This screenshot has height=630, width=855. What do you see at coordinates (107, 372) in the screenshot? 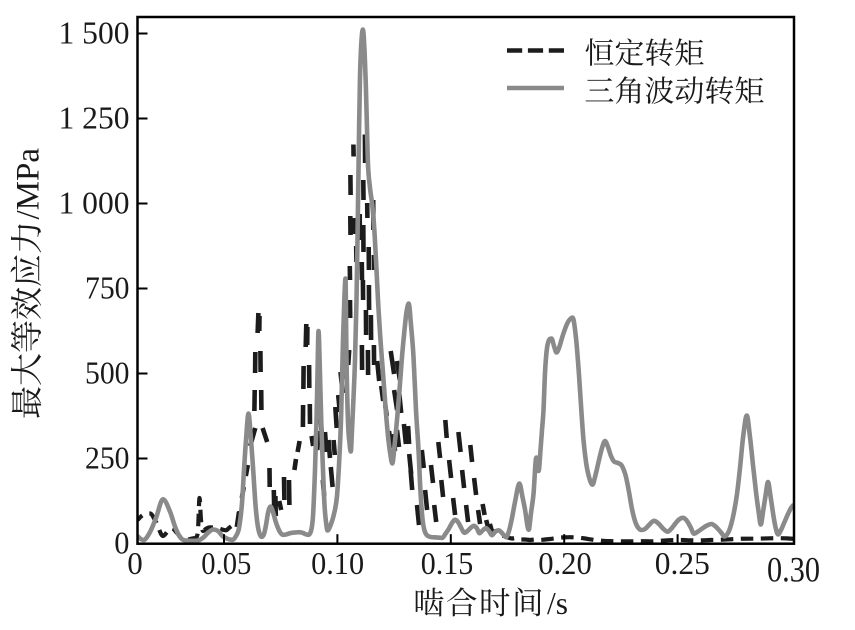
I see `svg-text: 500` at bounding box center [107, 372].